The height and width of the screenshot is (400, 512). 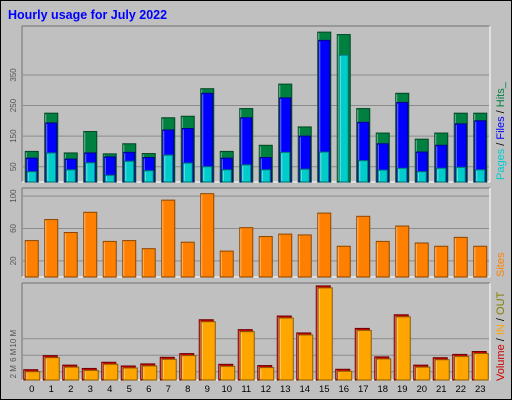 I want to click on hits-files-pages-legend: Pages / Files / Hits_, so click(x=501, y=130).